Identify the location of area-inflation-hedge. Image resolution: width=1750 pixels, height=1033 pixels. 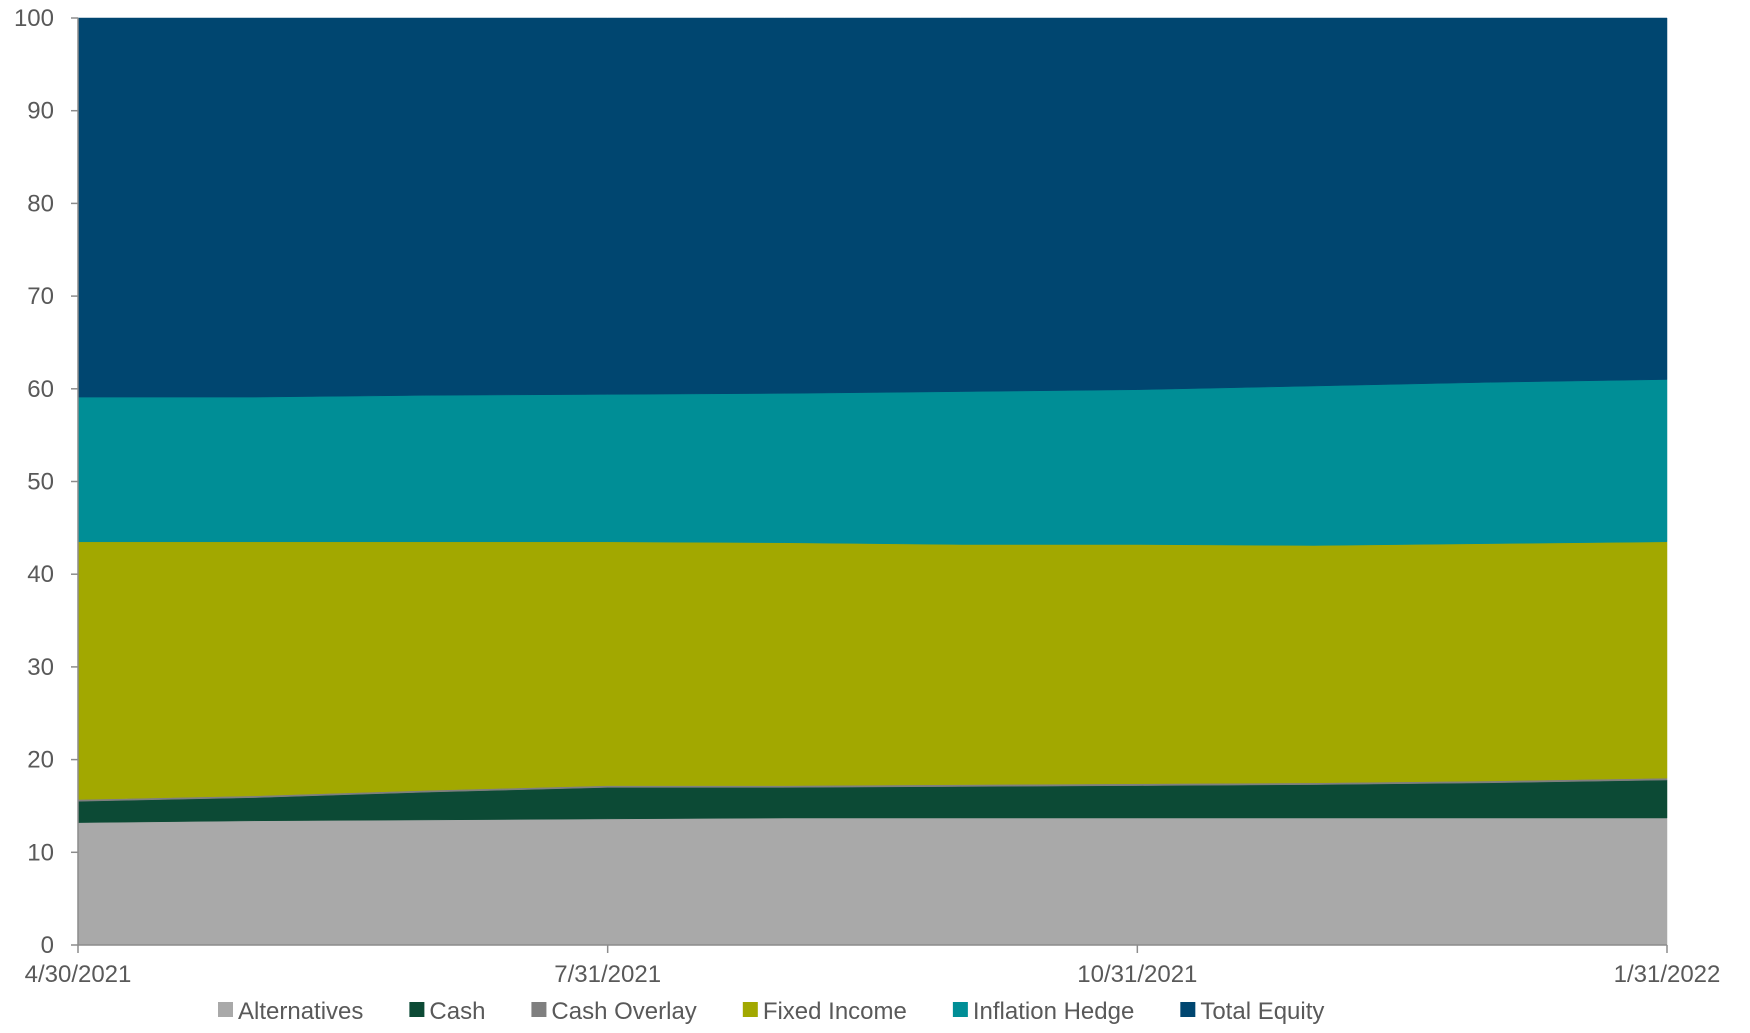
(872, 462).